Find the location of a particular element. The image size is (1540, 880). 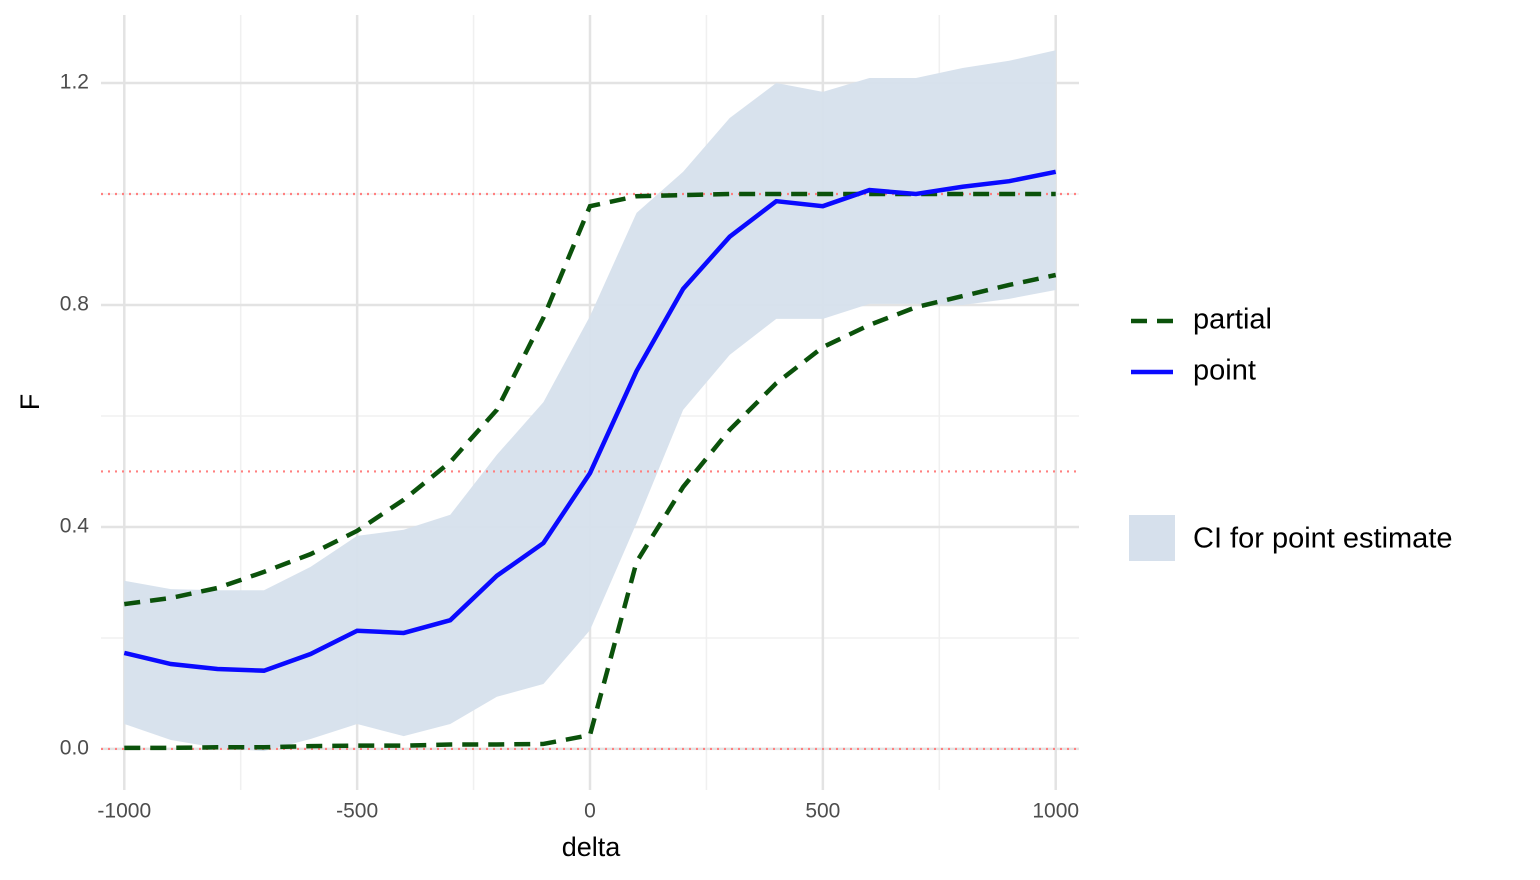

x-axis-title: delta is located at coordinates (592, 847).